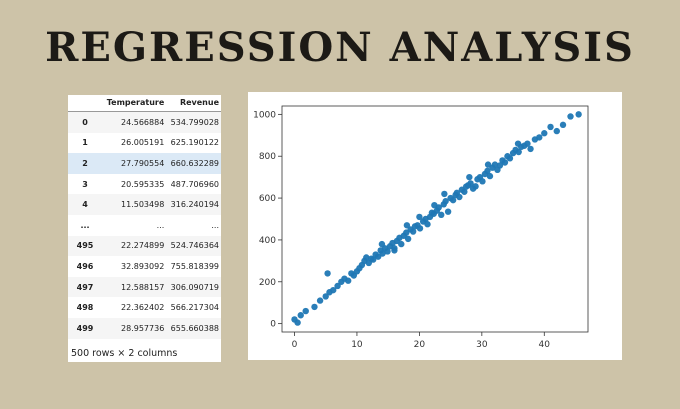 The width and height of the screenshot is (680, 409). I want to click on table-row: 1 26.005191 625.190122, so click(144, 143).